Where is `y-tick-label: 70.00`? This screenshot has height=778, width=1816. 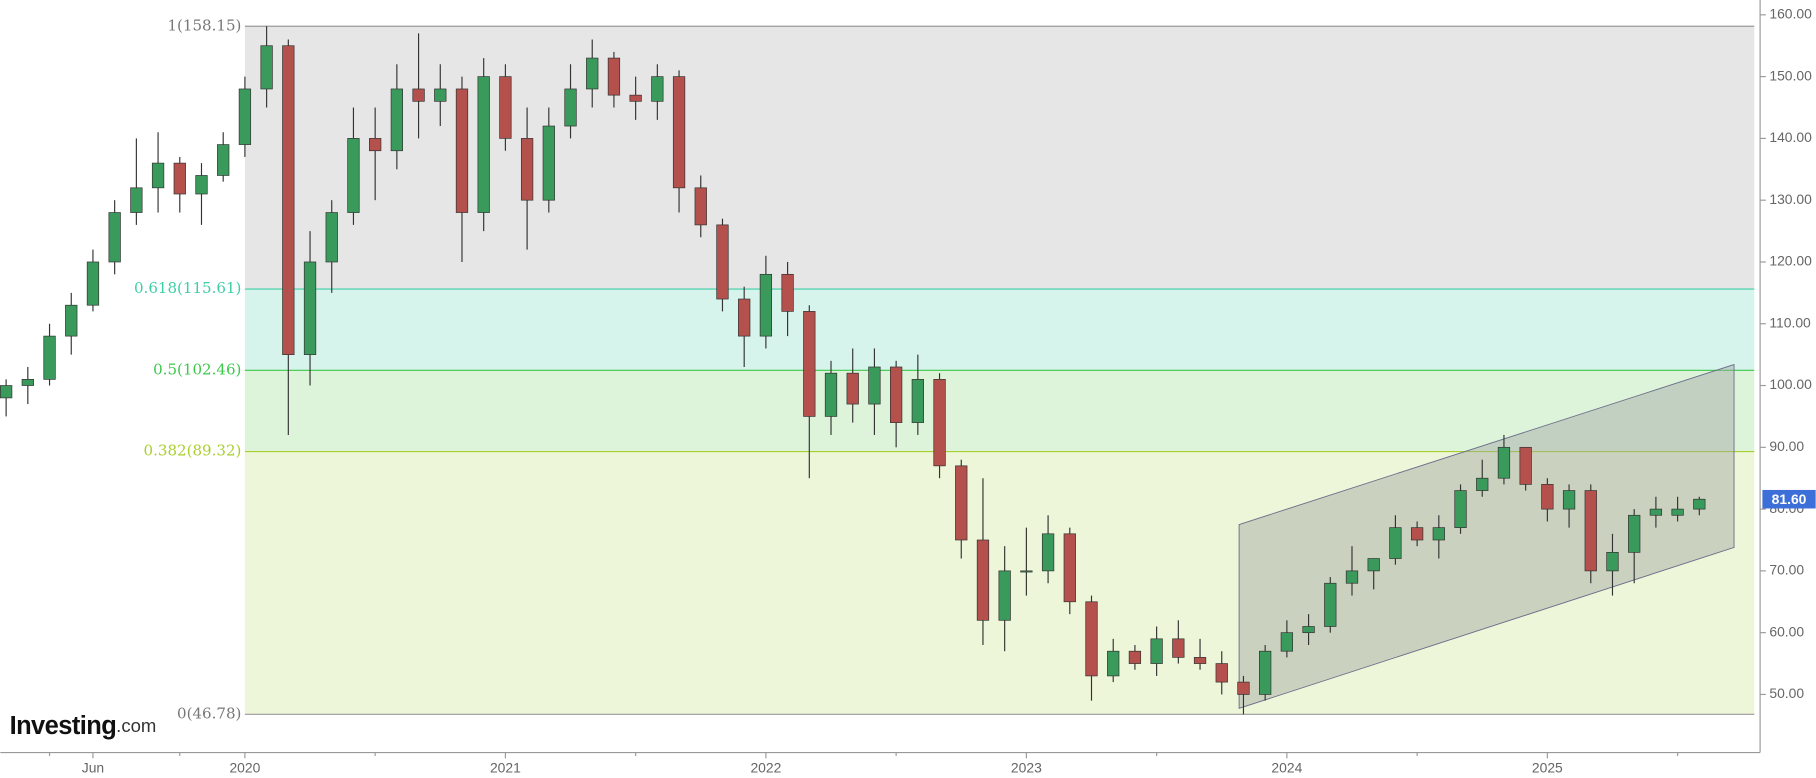
y-tick-label: 70.00 is located at coordinates (1786, 570).